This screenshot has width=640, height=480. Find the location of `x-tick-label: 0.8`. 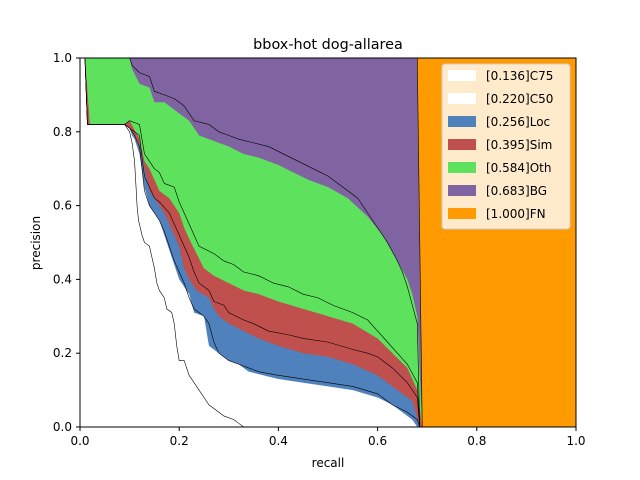

x-tick-label: 0.8 is located at coordinates (476, 441).